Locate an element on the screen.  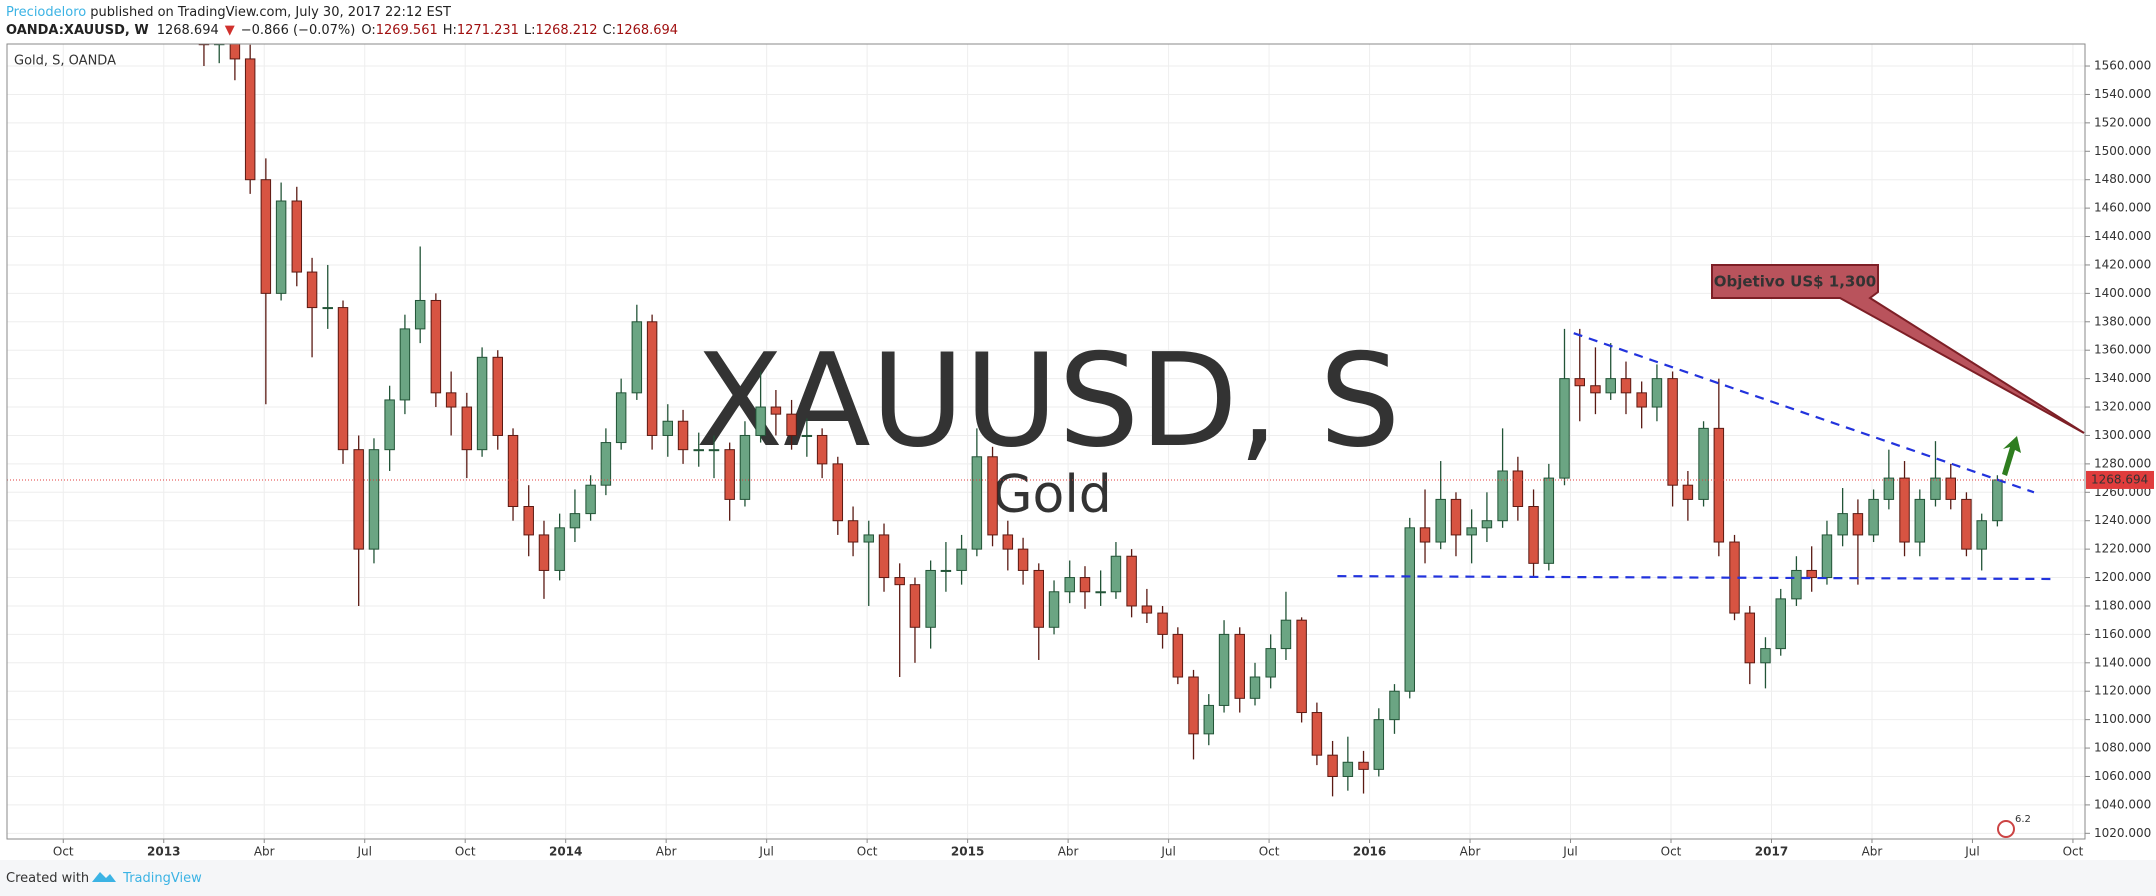
y-tick-label: 1060.000 is located at coordinates (2122, 776).